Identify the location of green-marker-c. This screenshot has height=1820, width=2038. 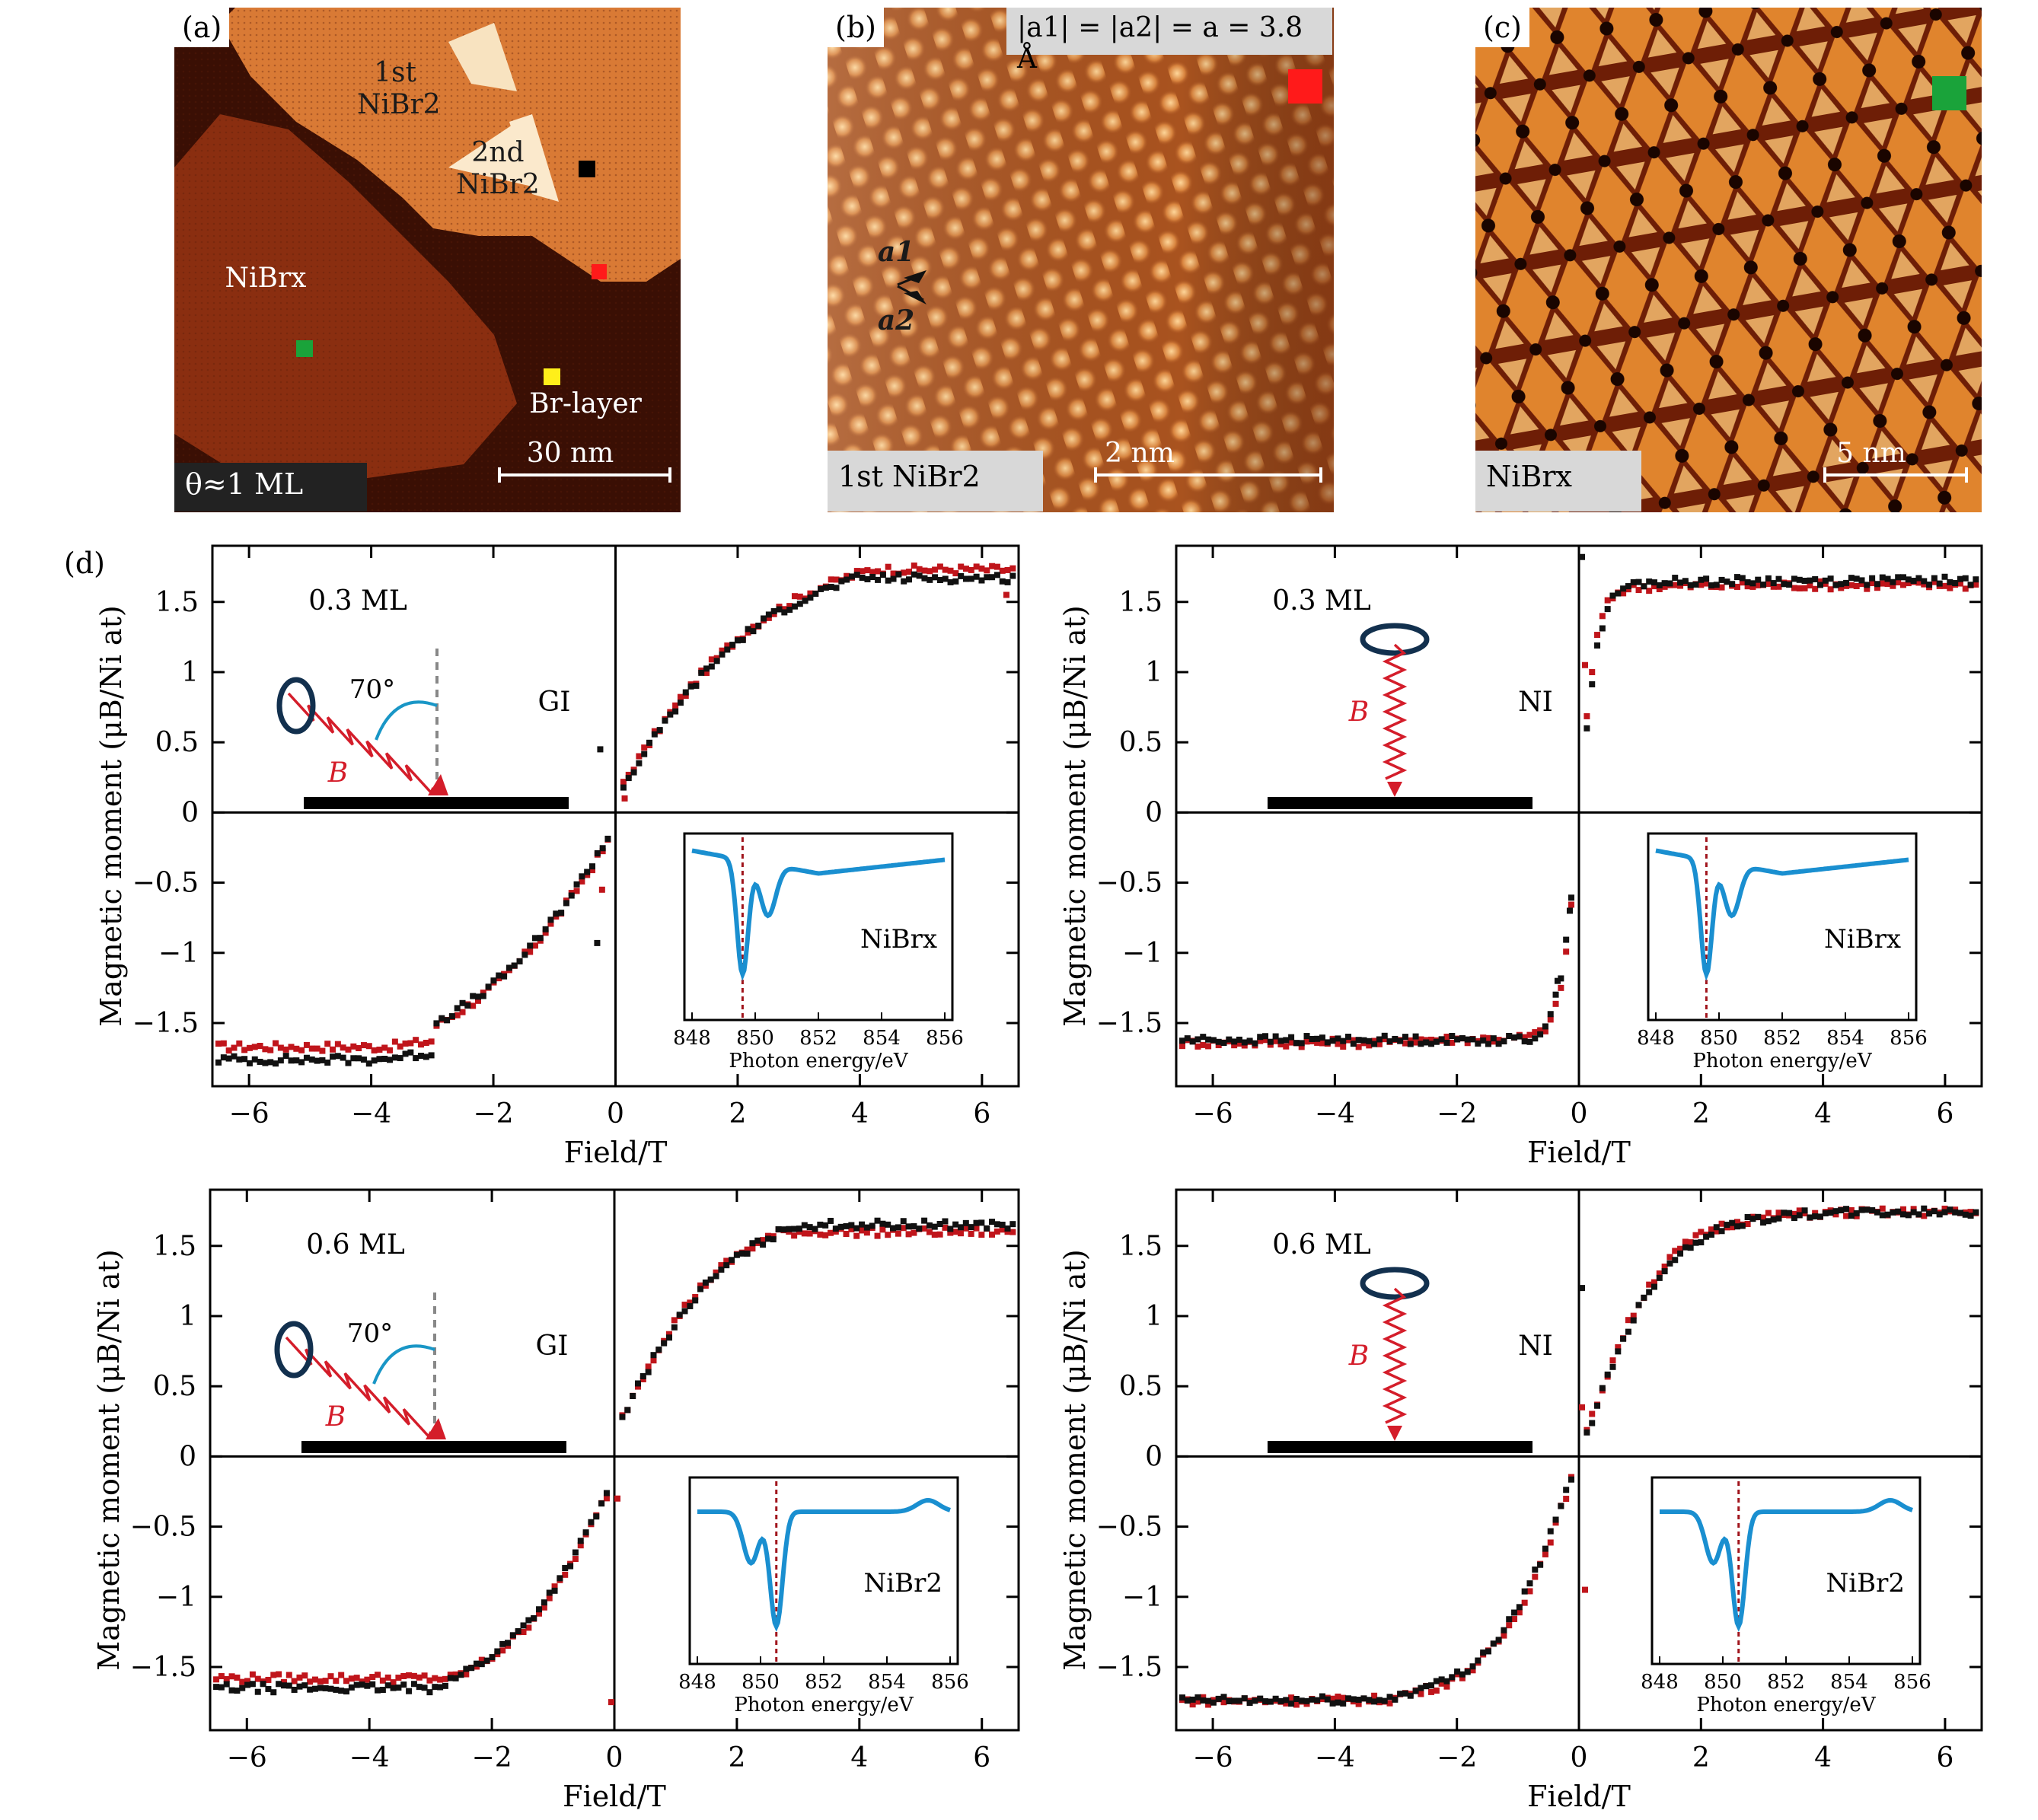
(1949, 93).